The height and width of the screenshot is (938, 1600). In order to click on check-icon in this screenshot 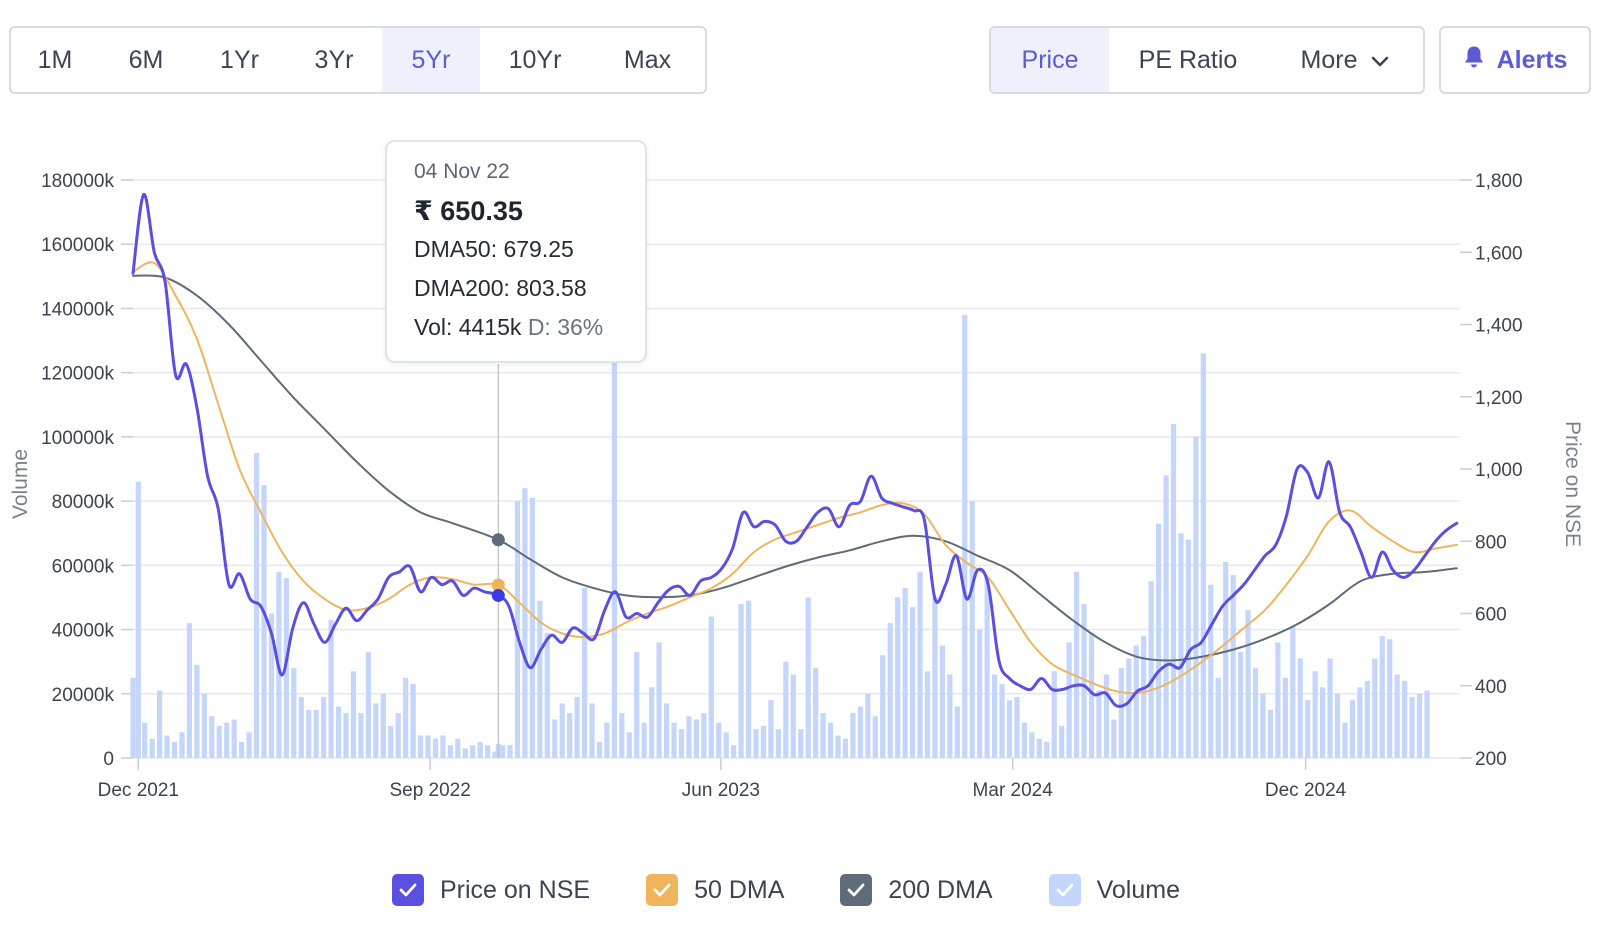, I will do `click(408, 890)`.